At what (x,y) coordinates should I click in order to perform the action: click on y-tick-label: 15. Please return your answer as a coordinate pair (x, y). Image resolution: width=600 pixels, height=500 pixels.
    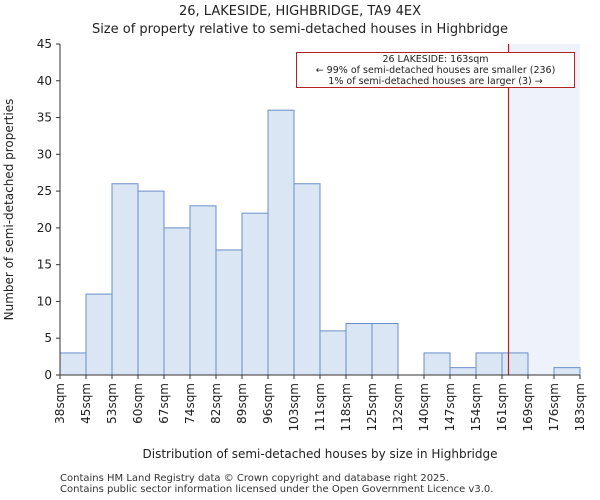
    Looking at the image, I should click on (44, 265).